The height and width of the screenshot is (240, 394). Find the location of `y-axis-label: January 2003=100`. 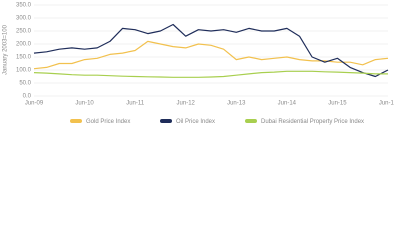

y-axis-label: January 2003=100 is located at coordinates (6, 49).